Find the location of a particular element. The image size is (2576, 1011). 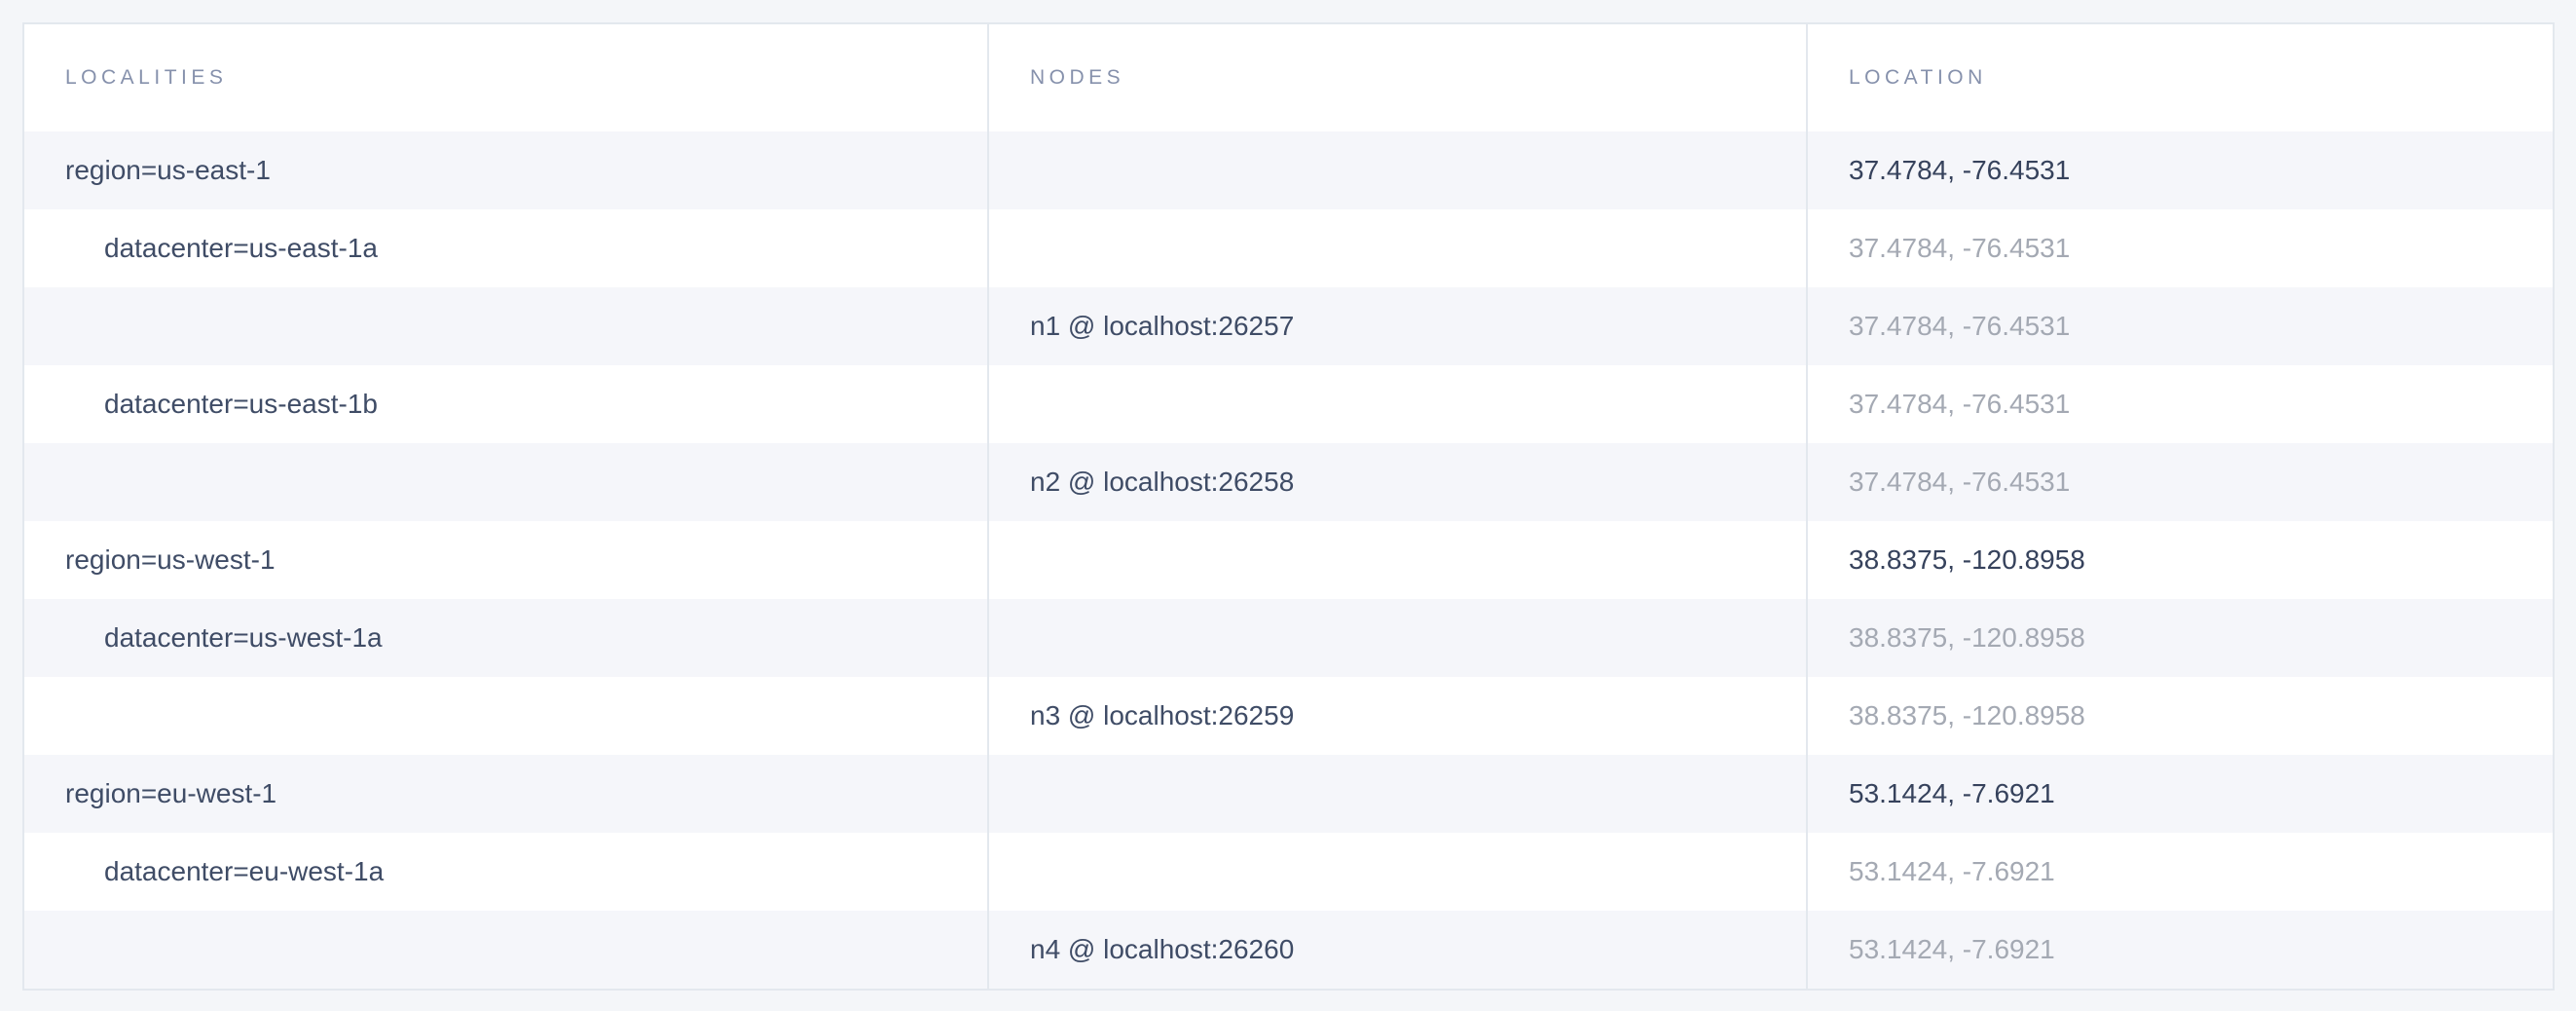

table-row: datacenter=us-west-1a 38.8375, -120.8958 is located at coordinates (1288, 638).